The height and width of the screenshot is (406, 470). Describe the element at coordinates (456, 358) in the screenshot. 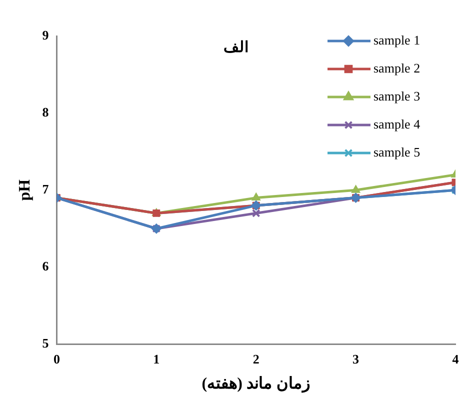

I see `x-tick-label: 4` at that location.